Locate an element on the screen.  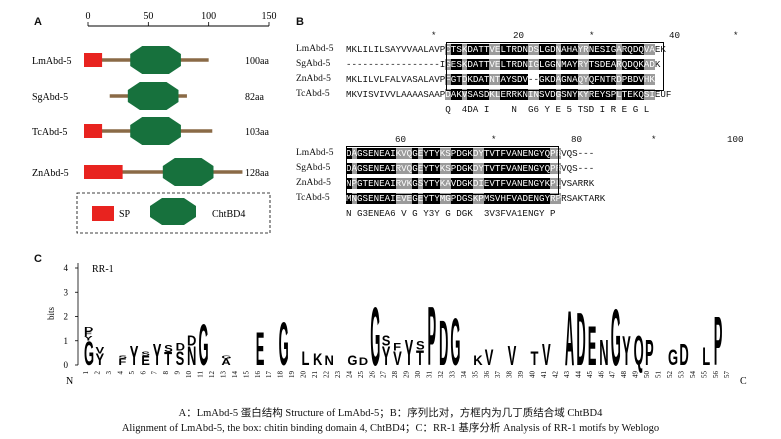
protein-name: SgAbd-5 is located at coordinates (50, 97).